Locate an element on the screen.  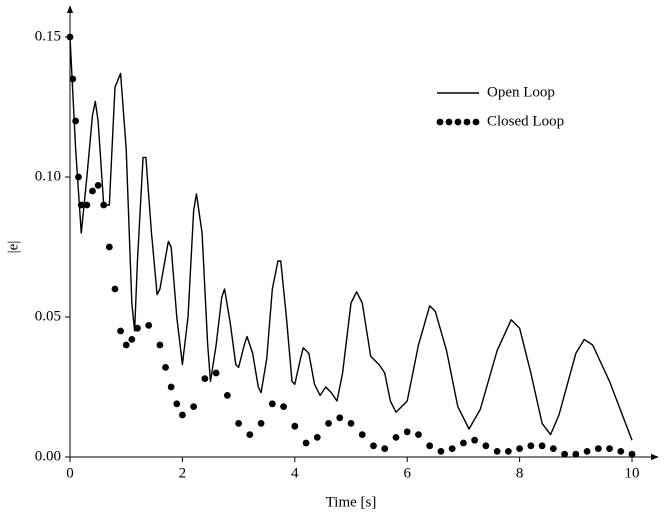
x-axis-label: Time [s] is located at coordinates (351, 502).